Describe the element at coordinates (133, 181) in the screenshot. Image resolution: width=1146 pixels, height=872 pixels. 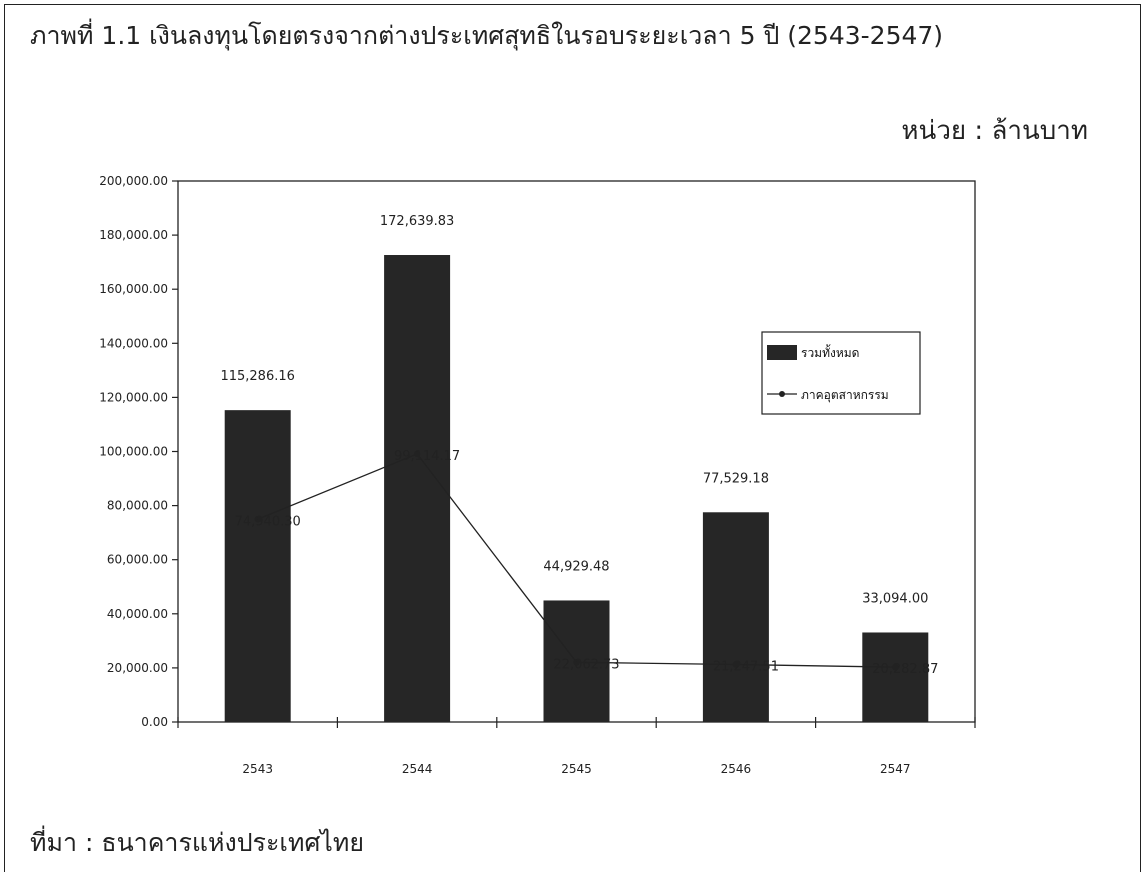
I see `y-tick-label: 200,000.00` at that location.